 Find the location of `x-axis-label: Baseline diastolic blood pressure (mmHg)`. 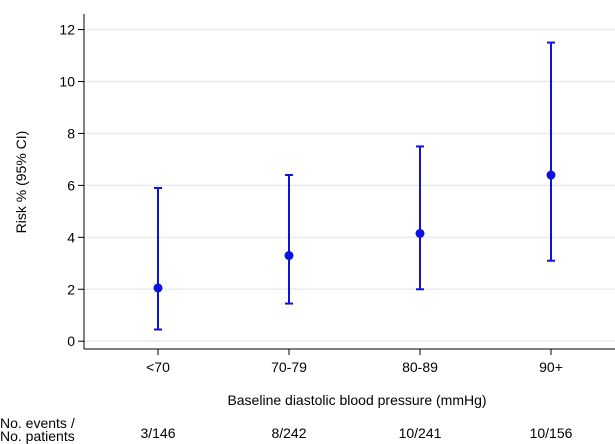

x-axis-label: Baseline diastolic blood pressure (mmHg) is located at coordinates (356, 400).